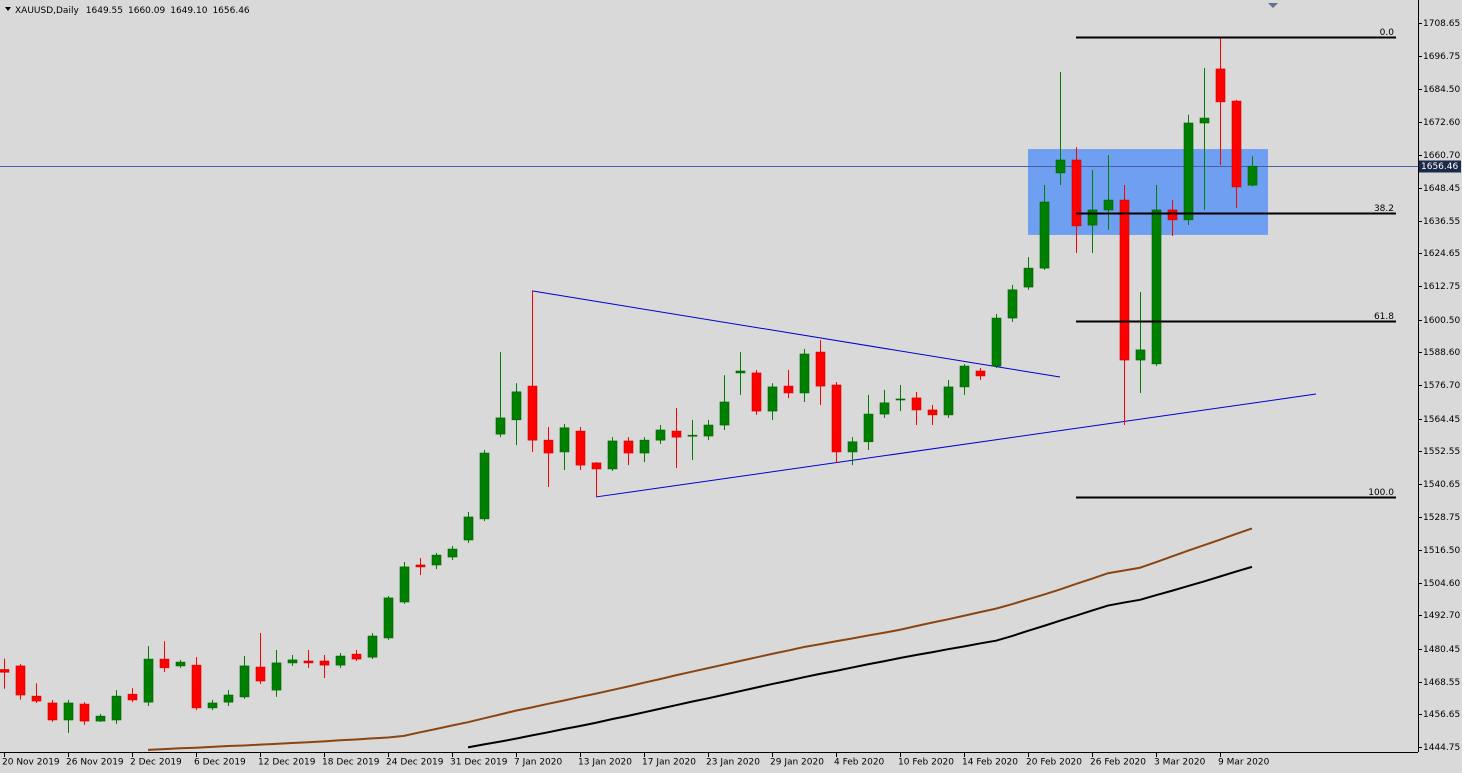 The image size is (1462, 773). I want to click on x-tick-label: 23 Jan 2020, so click(733, 763).